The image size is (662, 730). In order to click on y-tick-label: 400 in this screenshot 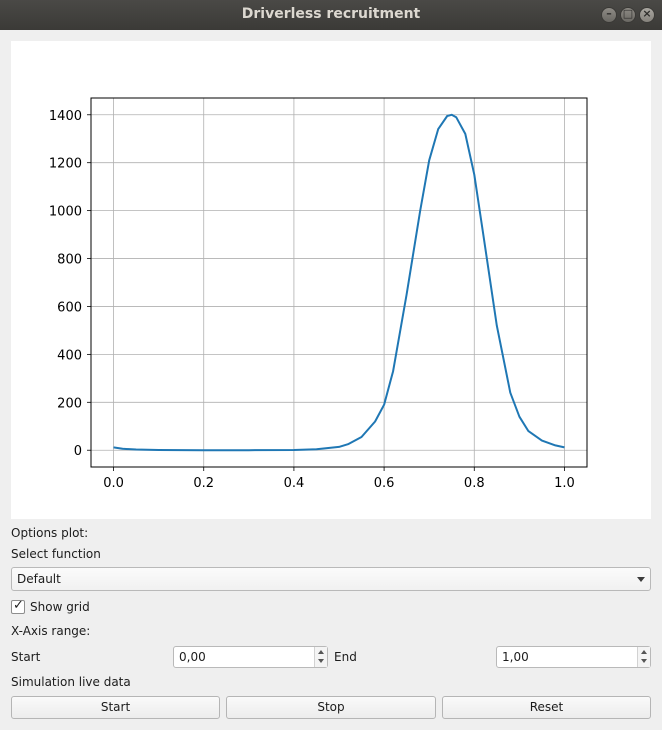, I will do `click(69, 355)`.